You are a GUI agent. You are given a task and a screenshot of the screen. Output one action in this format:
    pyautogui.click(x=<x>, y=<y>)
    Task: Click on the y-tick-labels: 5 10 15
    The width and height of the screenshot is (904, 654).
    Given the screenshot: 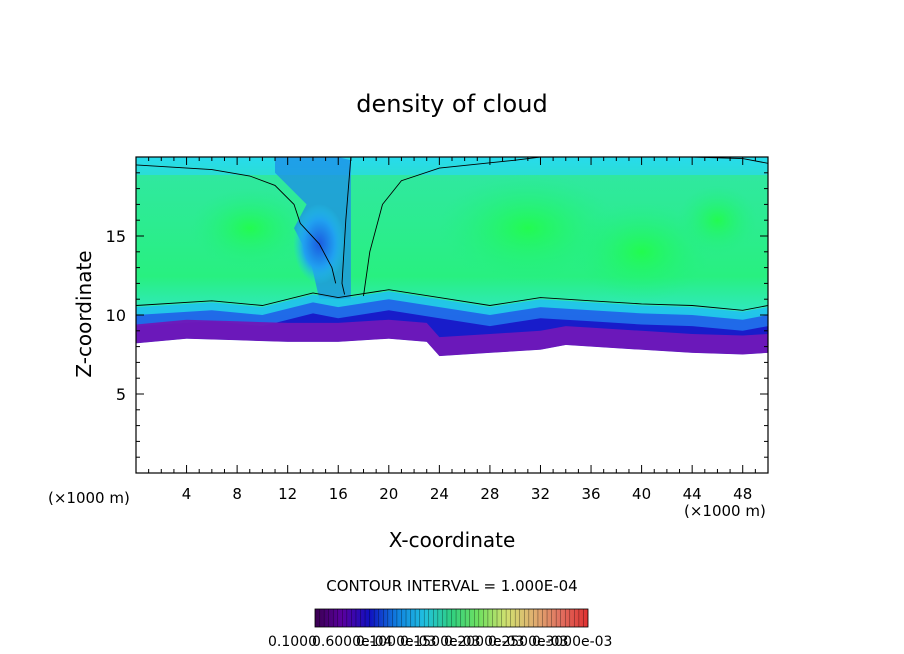 What is the action you would take?
    pyautogui.click(x=116, y=315)
    